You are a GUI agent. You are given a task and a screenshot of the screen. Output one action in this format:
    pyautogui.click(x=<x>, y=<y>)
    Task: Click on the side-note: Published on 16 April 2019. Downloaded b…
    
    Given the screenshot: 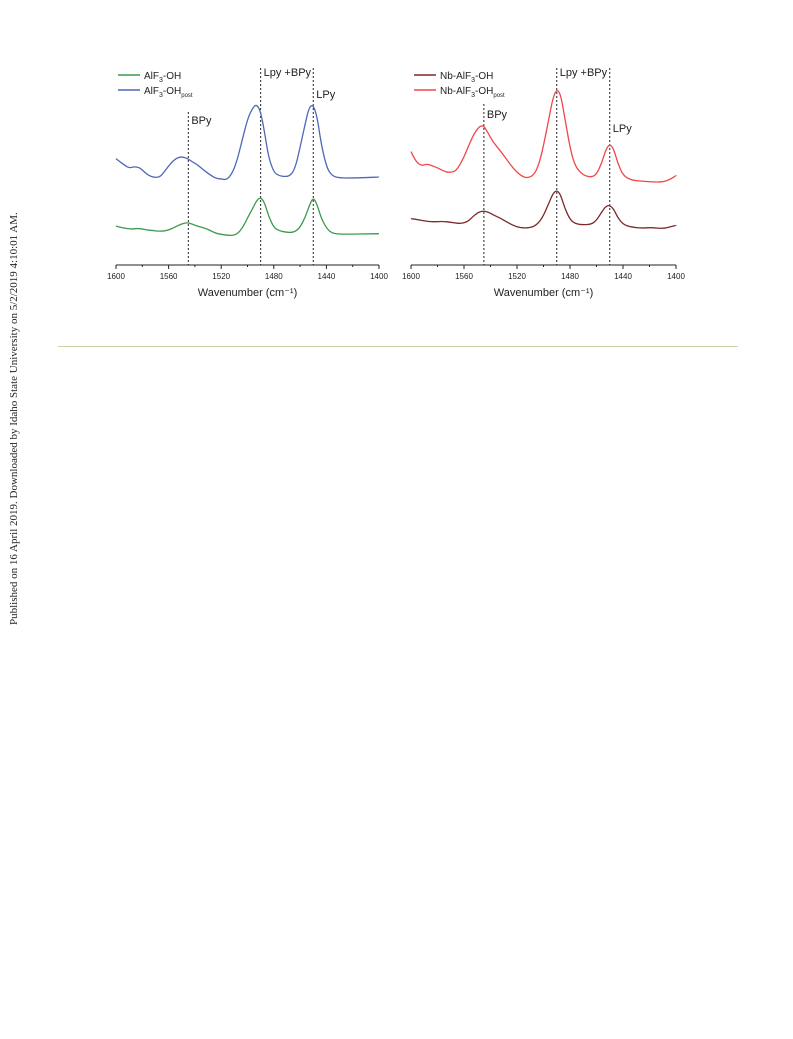 What is the action you would take?
    pyautogui.click(x=14, y=418)
    